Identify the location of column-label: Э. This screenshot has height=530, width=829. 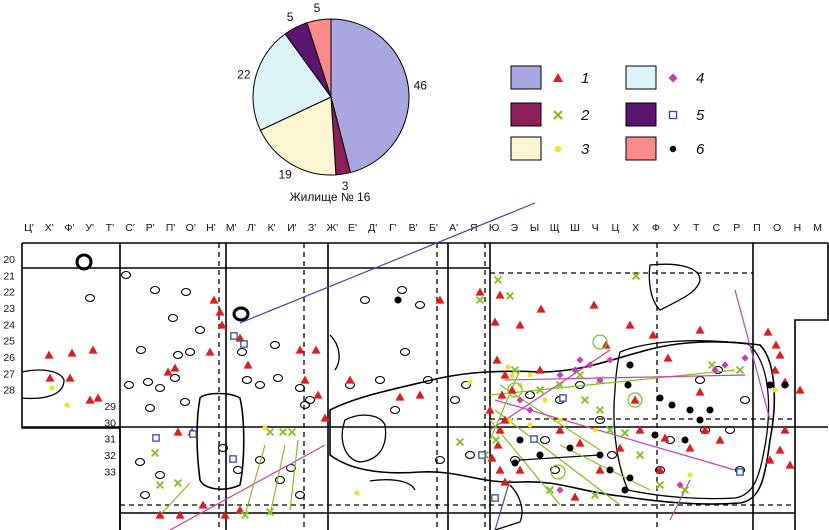
(515, 228).